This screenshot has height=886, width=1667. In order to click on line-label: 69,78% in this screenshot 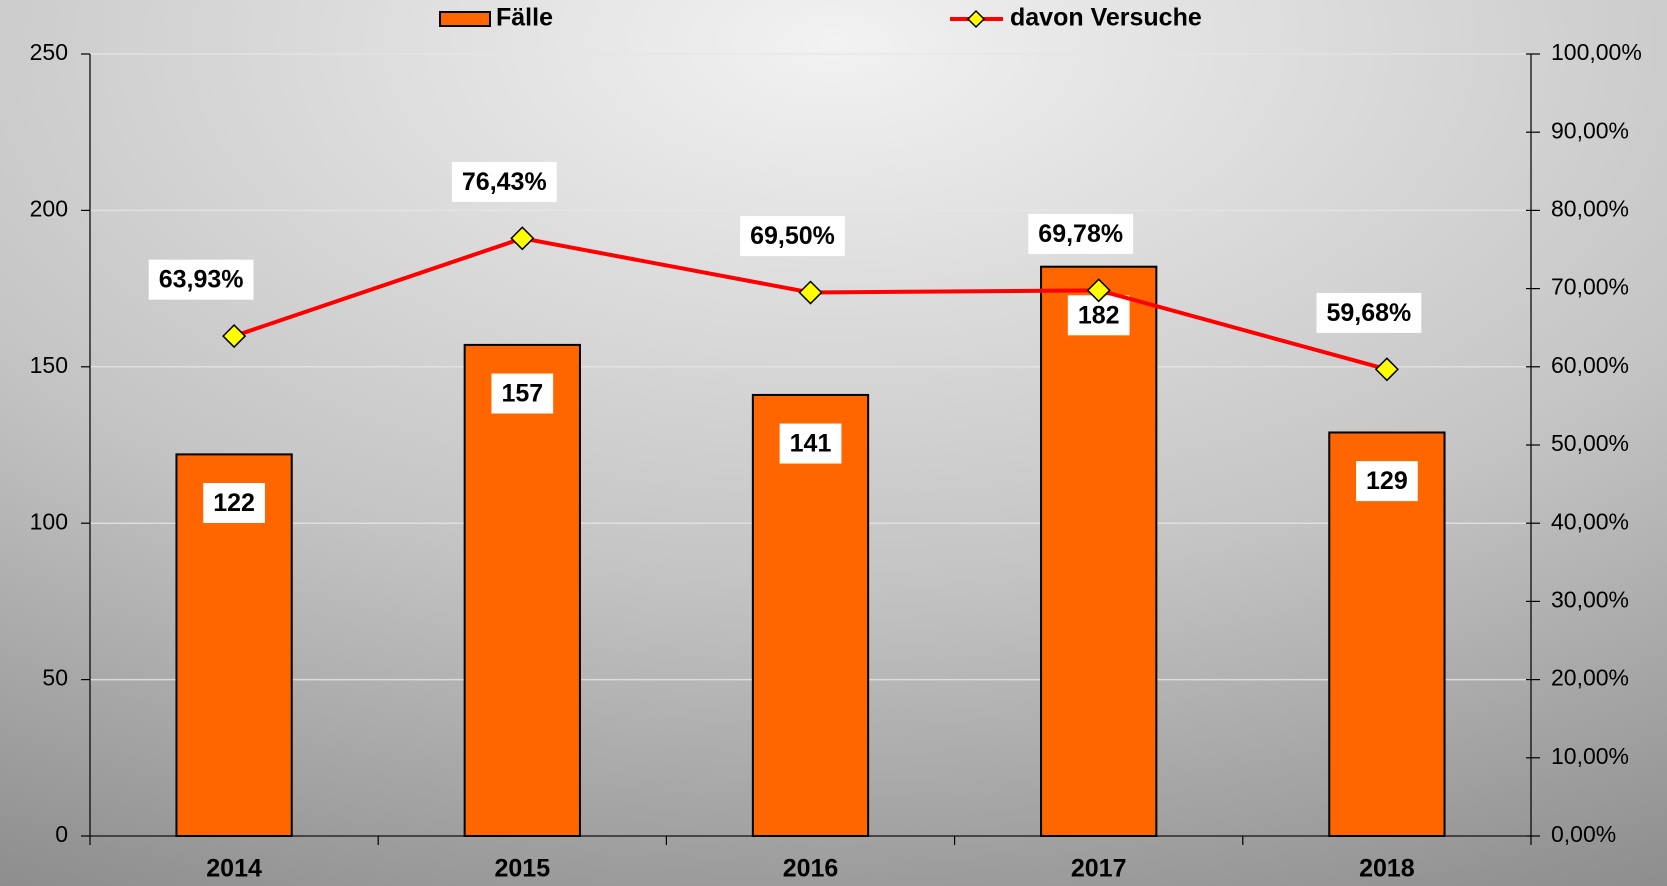, I will do `click(1080, 234)`.